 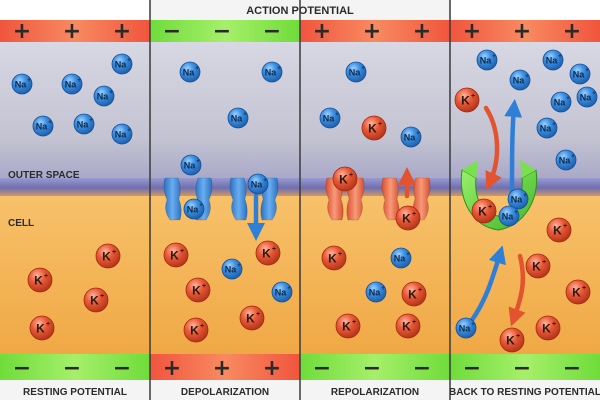 I want to click on panel-caption: RESTING POTENTIAL, so click(x=75, y=392).